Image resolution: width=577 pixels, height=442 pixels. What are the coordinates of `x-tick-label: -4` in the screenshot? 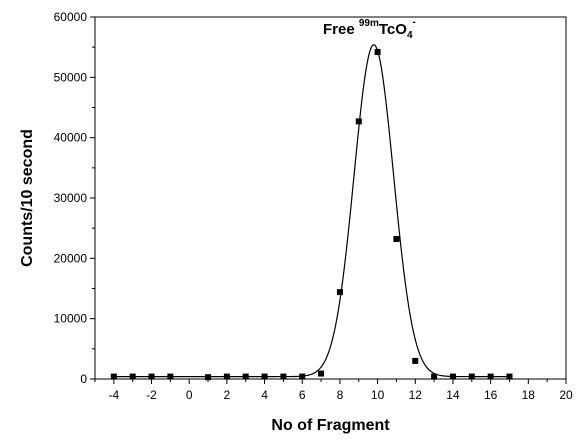 It's located at (114, 395).